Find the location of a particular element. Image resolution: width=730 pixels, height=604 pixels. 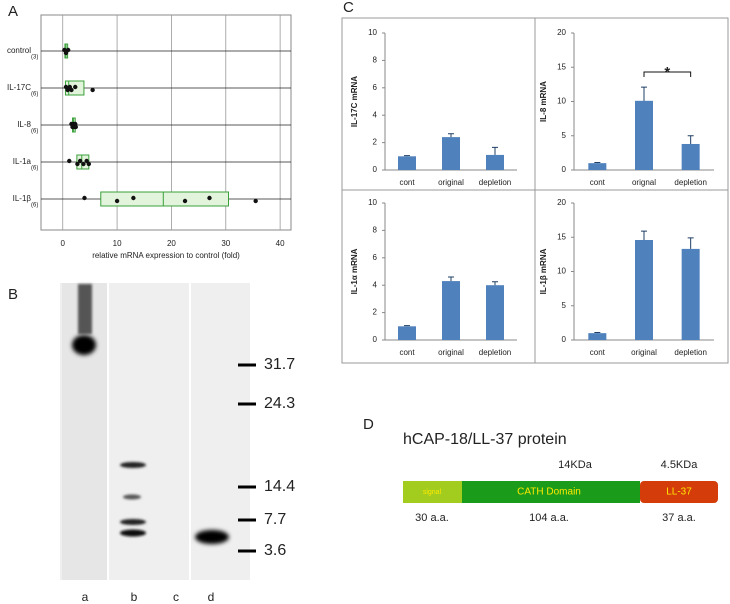

marker-label: 3.6 is located at coordinates (275, 550).